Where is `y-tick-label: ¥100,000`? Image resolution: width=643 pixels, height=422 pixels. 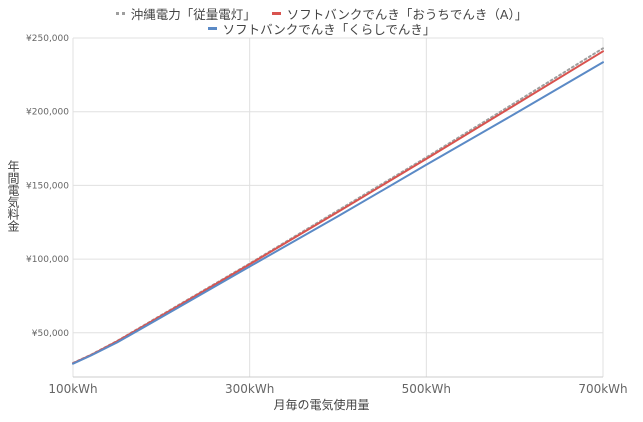 y-tick-label: ¥100,000 is located at coordinates (47, 260).